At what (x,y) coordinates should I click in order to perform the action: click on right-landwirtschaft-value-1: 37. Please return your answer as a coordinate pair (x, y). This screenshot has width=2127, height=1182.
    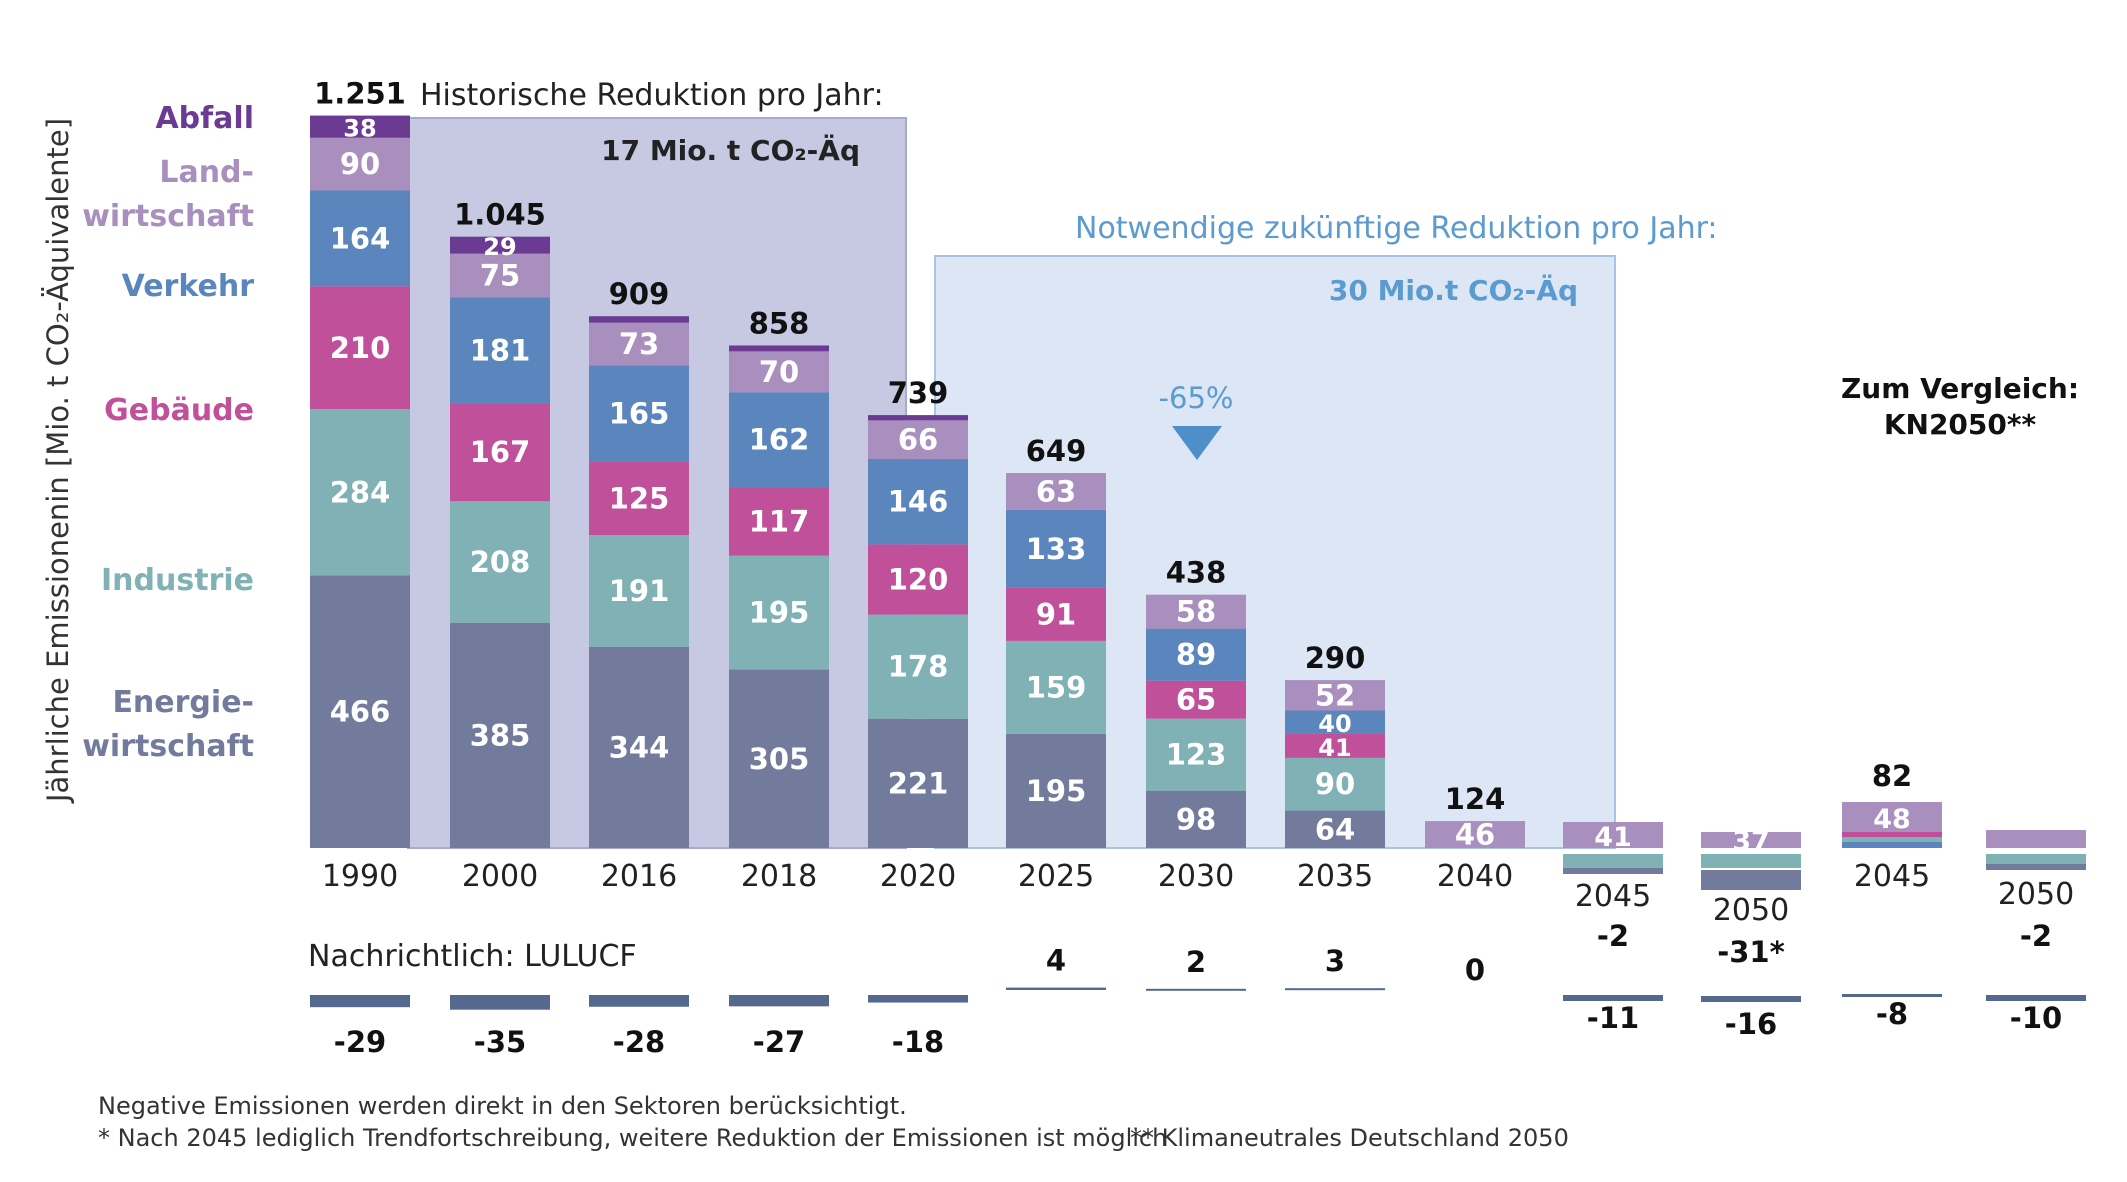
    Looking at the image, I should click on (1751, 841).